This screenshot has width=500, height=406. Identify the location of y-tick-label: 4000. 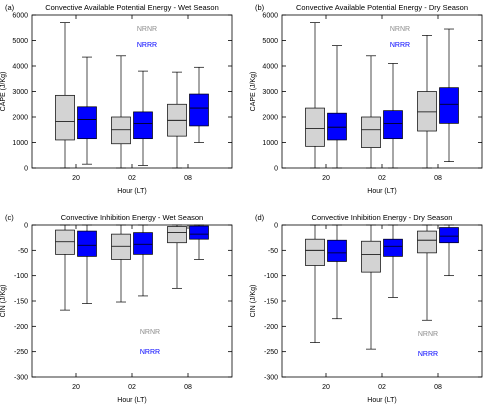
(270, 67).